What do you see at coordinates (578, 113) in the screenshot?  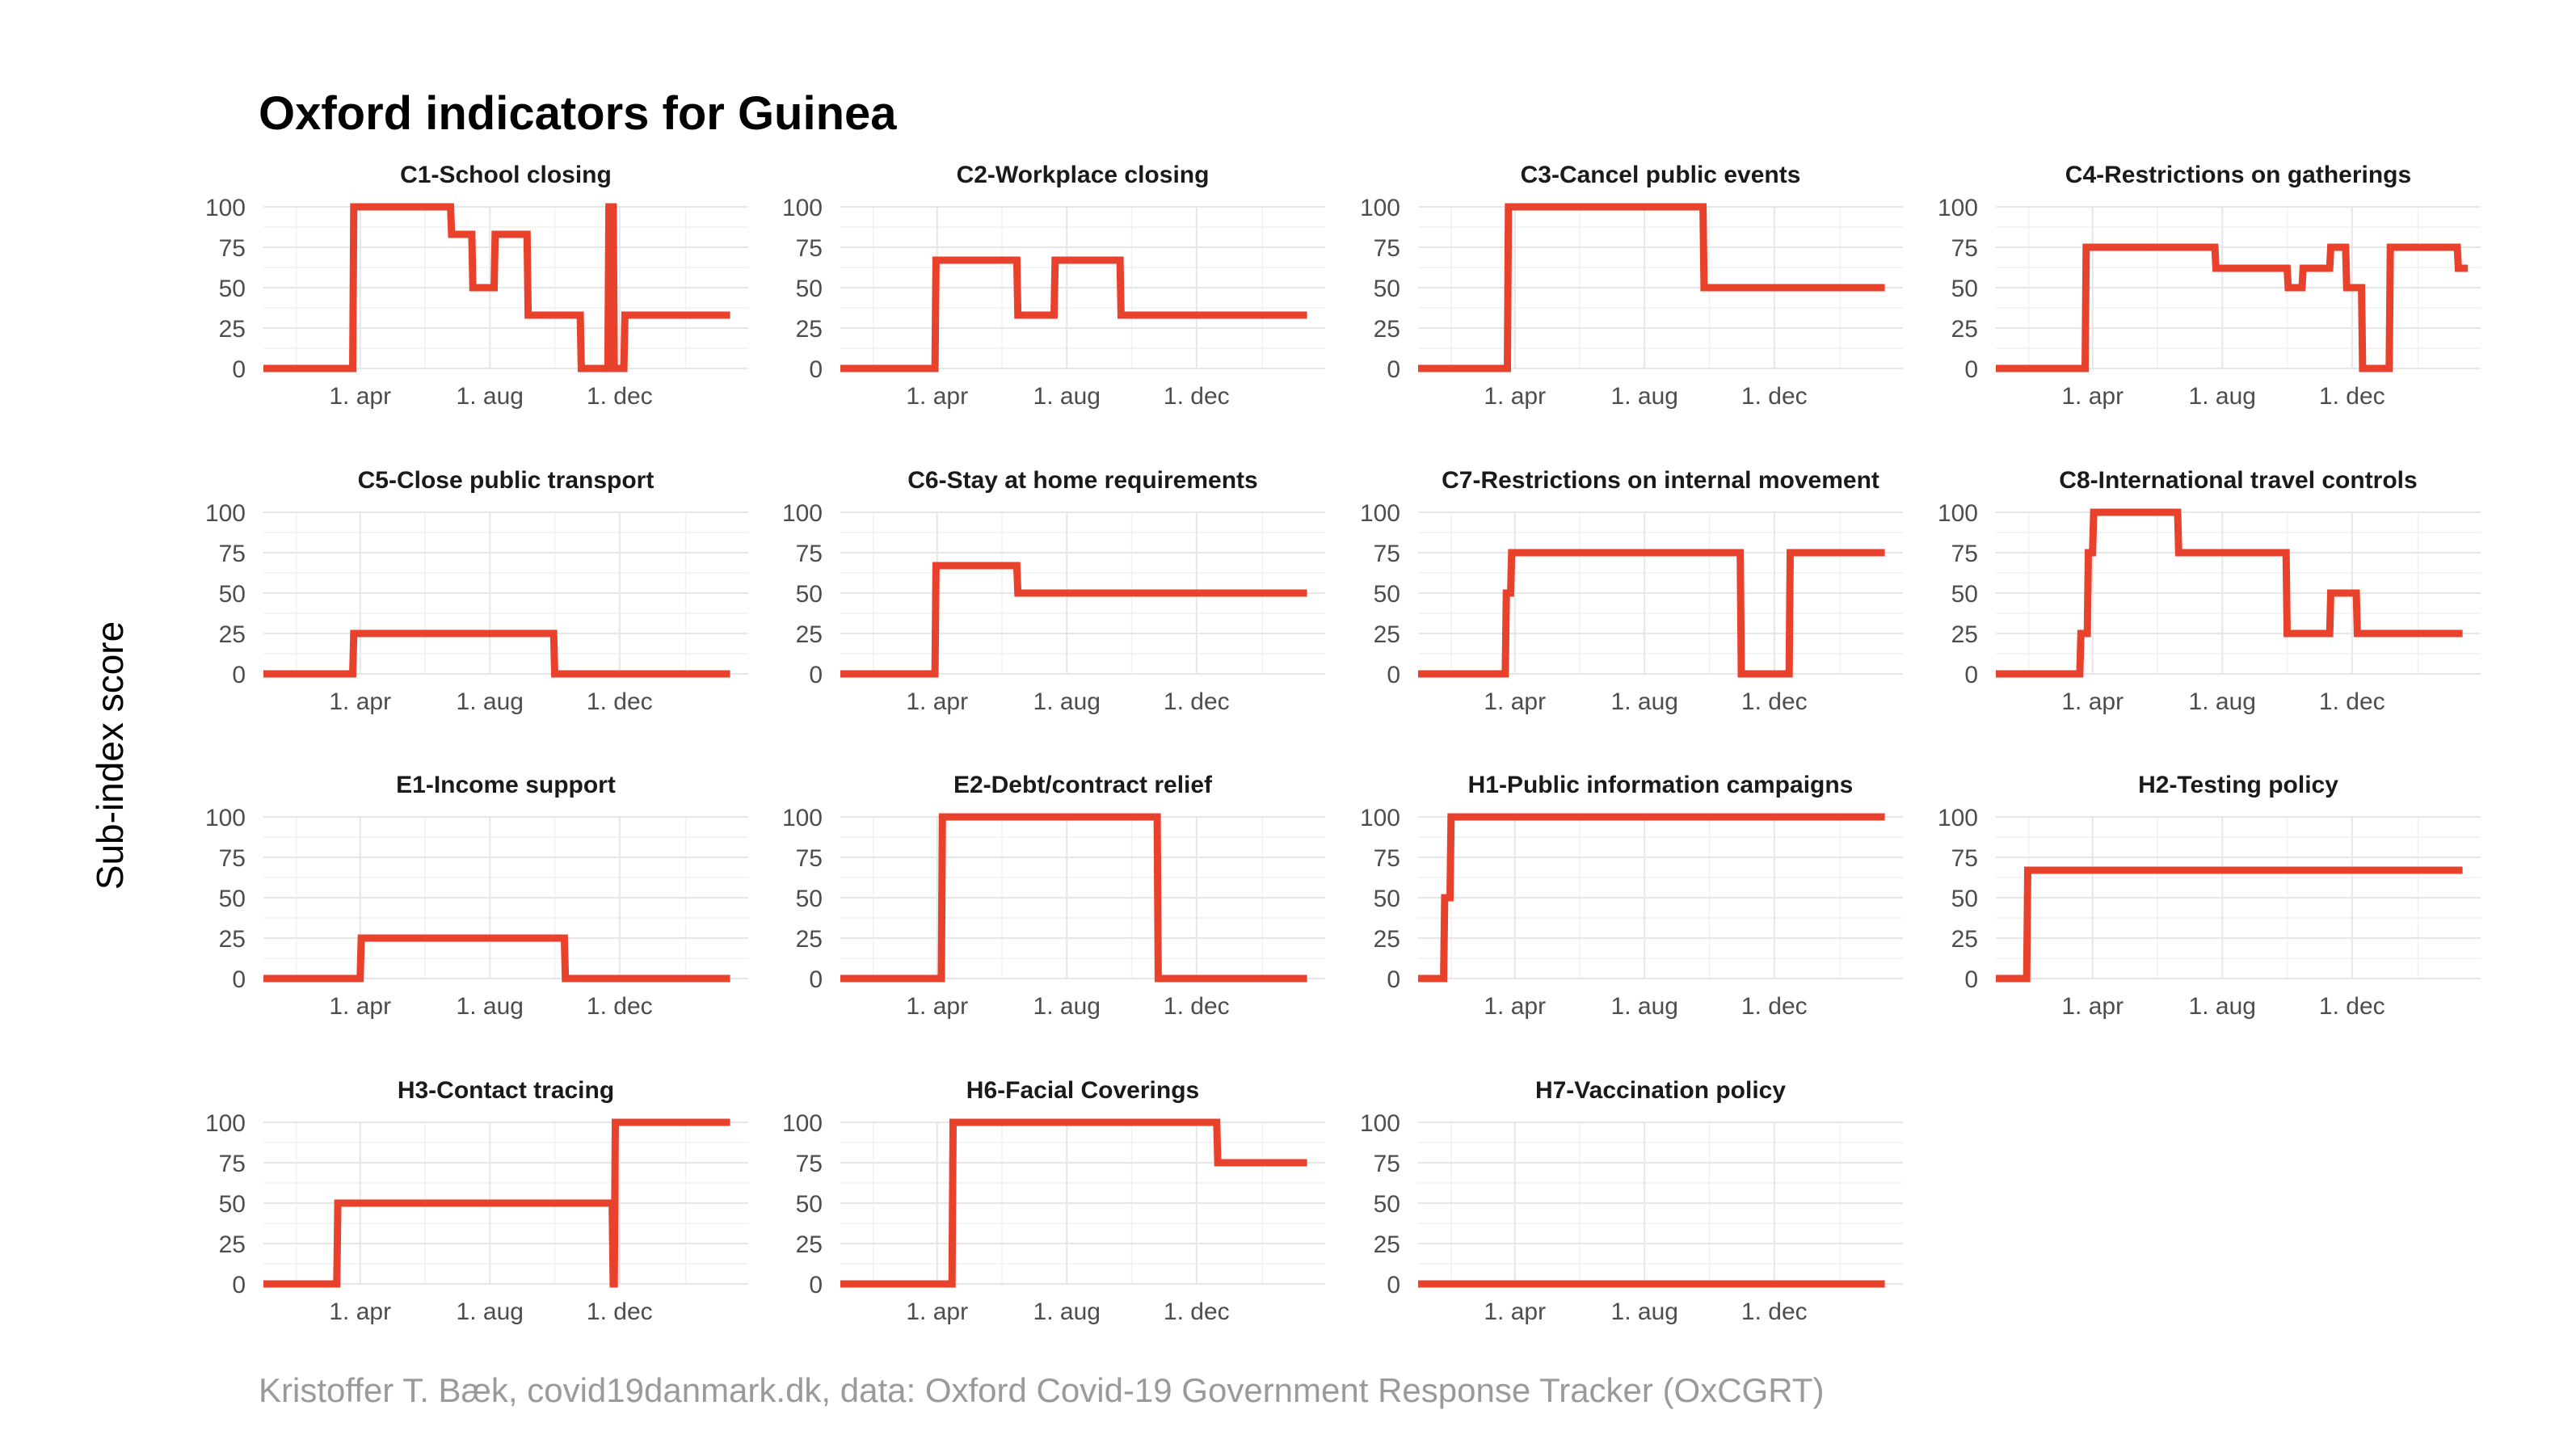 I see `figure-title: Oxford indicators for Guinea` at bounding box center [578, 113].